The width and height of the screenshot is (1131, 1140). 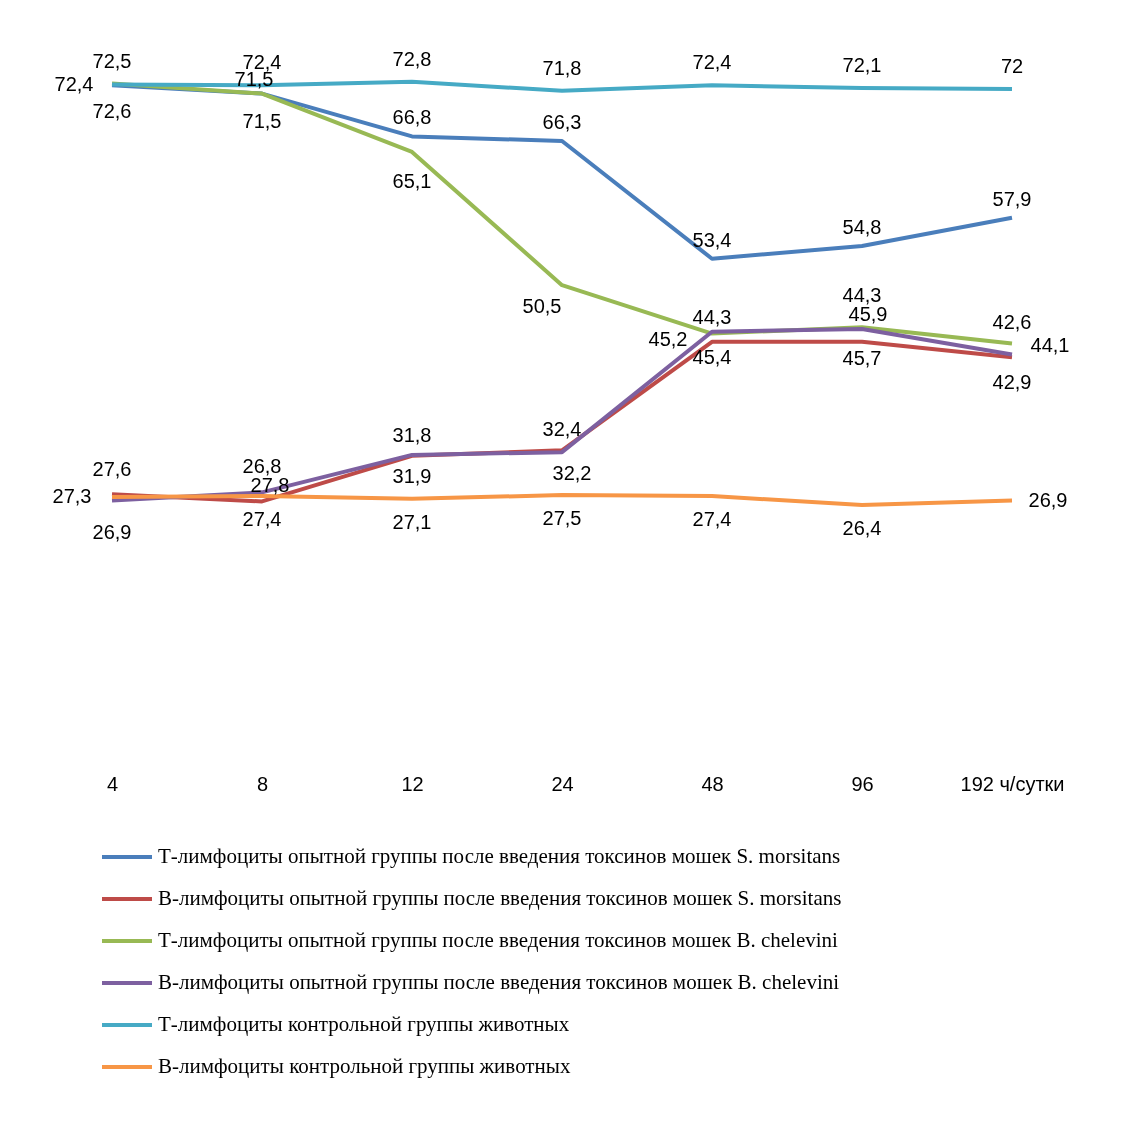 What do you see at coordinates (572, 473) in the screenshot?
I see `data-label: 32,2` at bounding box center [572, 473].